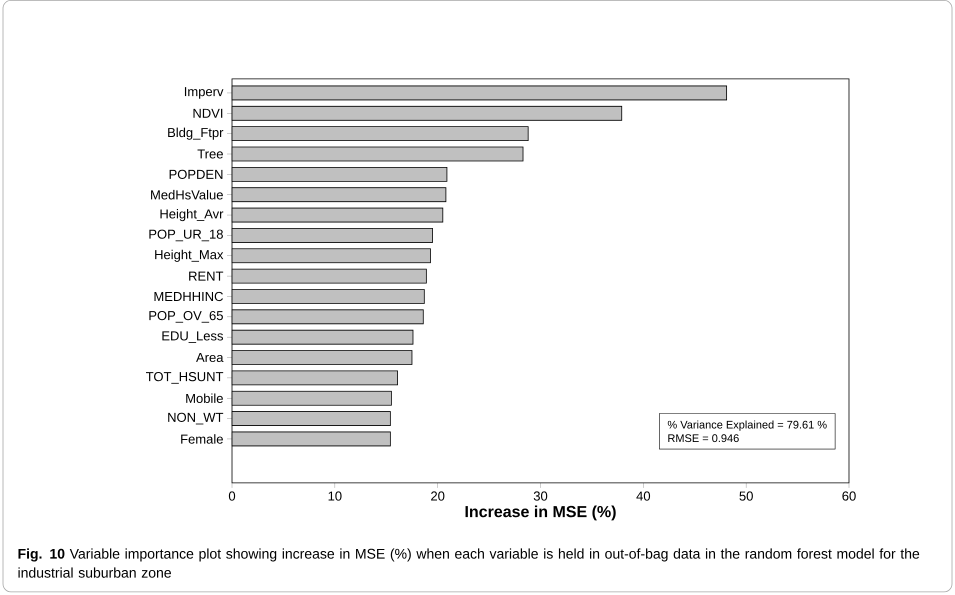  I want to click on y-tick-label: RENT, so click(206, 276).